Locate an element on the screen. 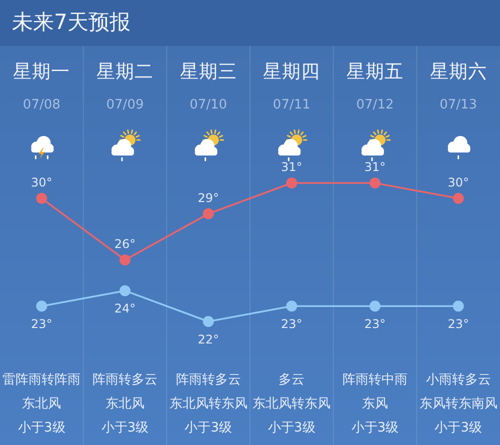 The image size is (500, 445). x-tick-label: 07/09 is located at coordinates (125, 105).